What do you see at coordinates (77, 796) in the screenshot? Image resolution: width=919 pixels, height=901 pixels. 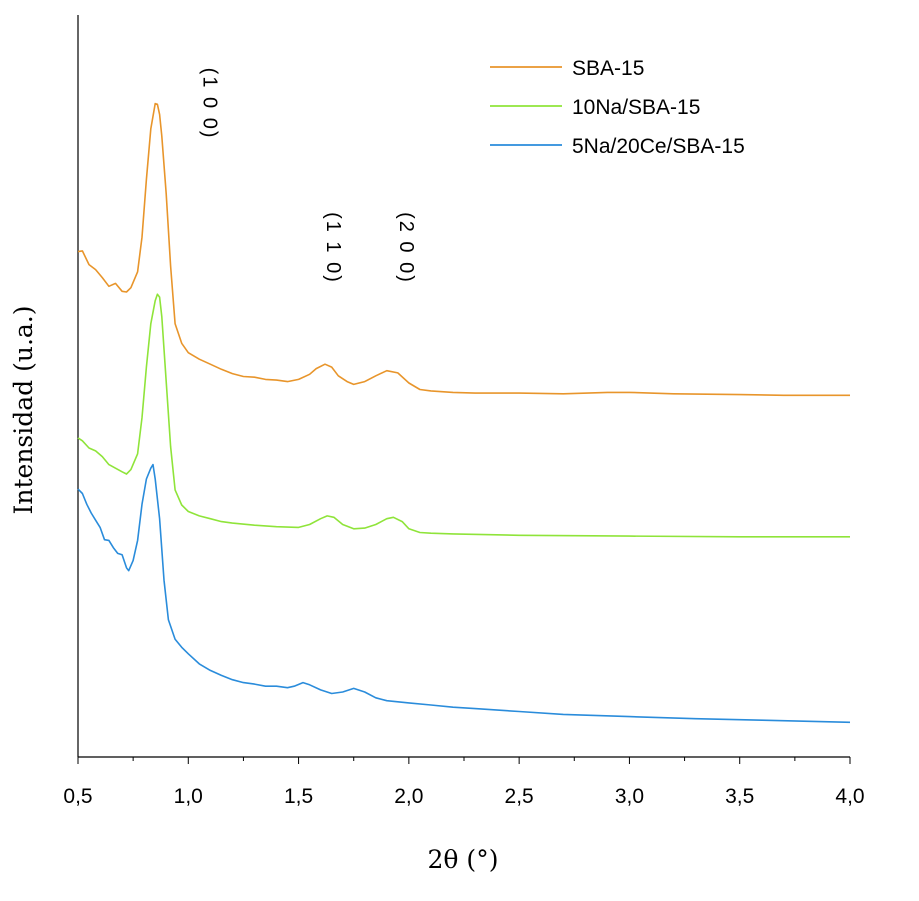 I see `x-tick-label: 0,5` at bounding box center [77, 796].